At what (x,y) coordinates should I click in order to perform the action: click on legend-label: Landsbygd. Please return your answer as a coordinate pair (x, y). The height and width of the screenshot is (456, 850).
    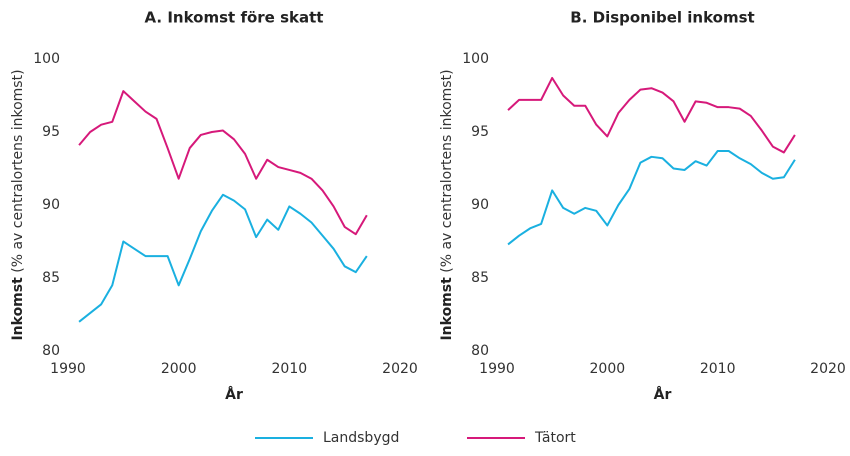
    Looking at the image, I should click on (361, 438).